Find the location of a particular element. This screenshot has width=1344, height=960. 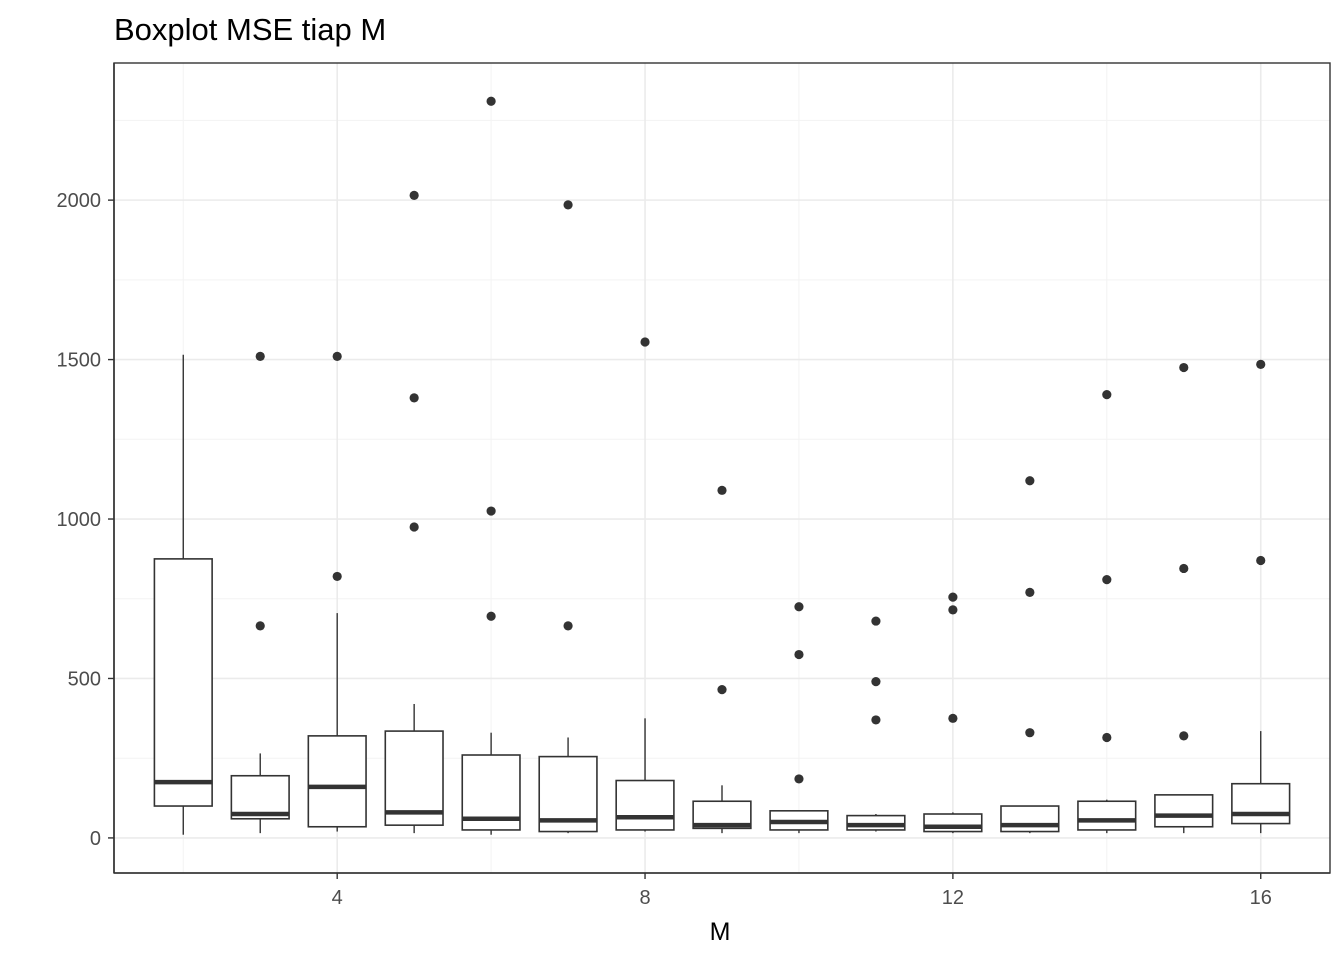

x-tick-label: 4 is located at coordinates (337, 898).